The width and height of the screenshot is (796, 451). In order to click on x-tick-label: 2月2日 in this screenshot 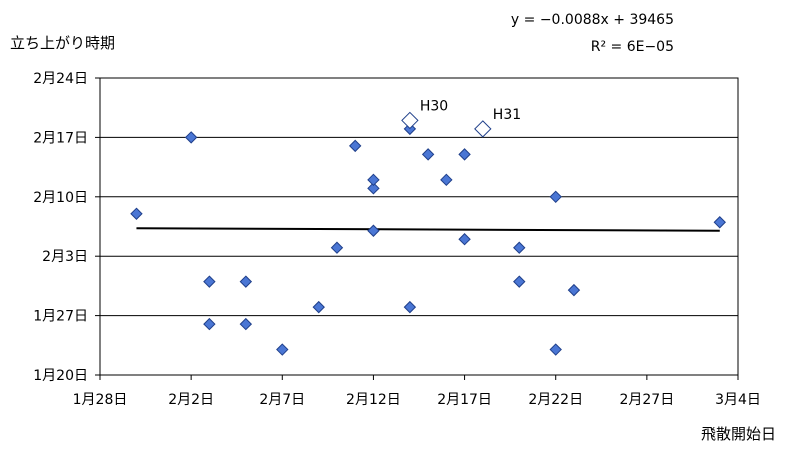, I will do `click(191, 400)`.